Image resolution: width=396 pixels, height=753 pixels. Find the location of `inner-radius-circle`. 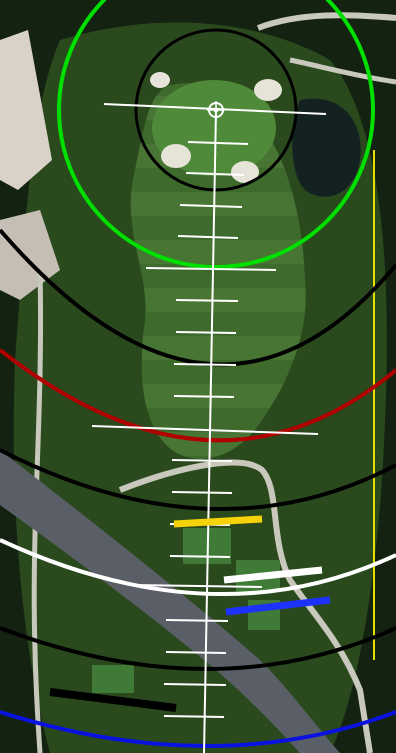

inner-radius-circle is located at coordinates (216, 110).